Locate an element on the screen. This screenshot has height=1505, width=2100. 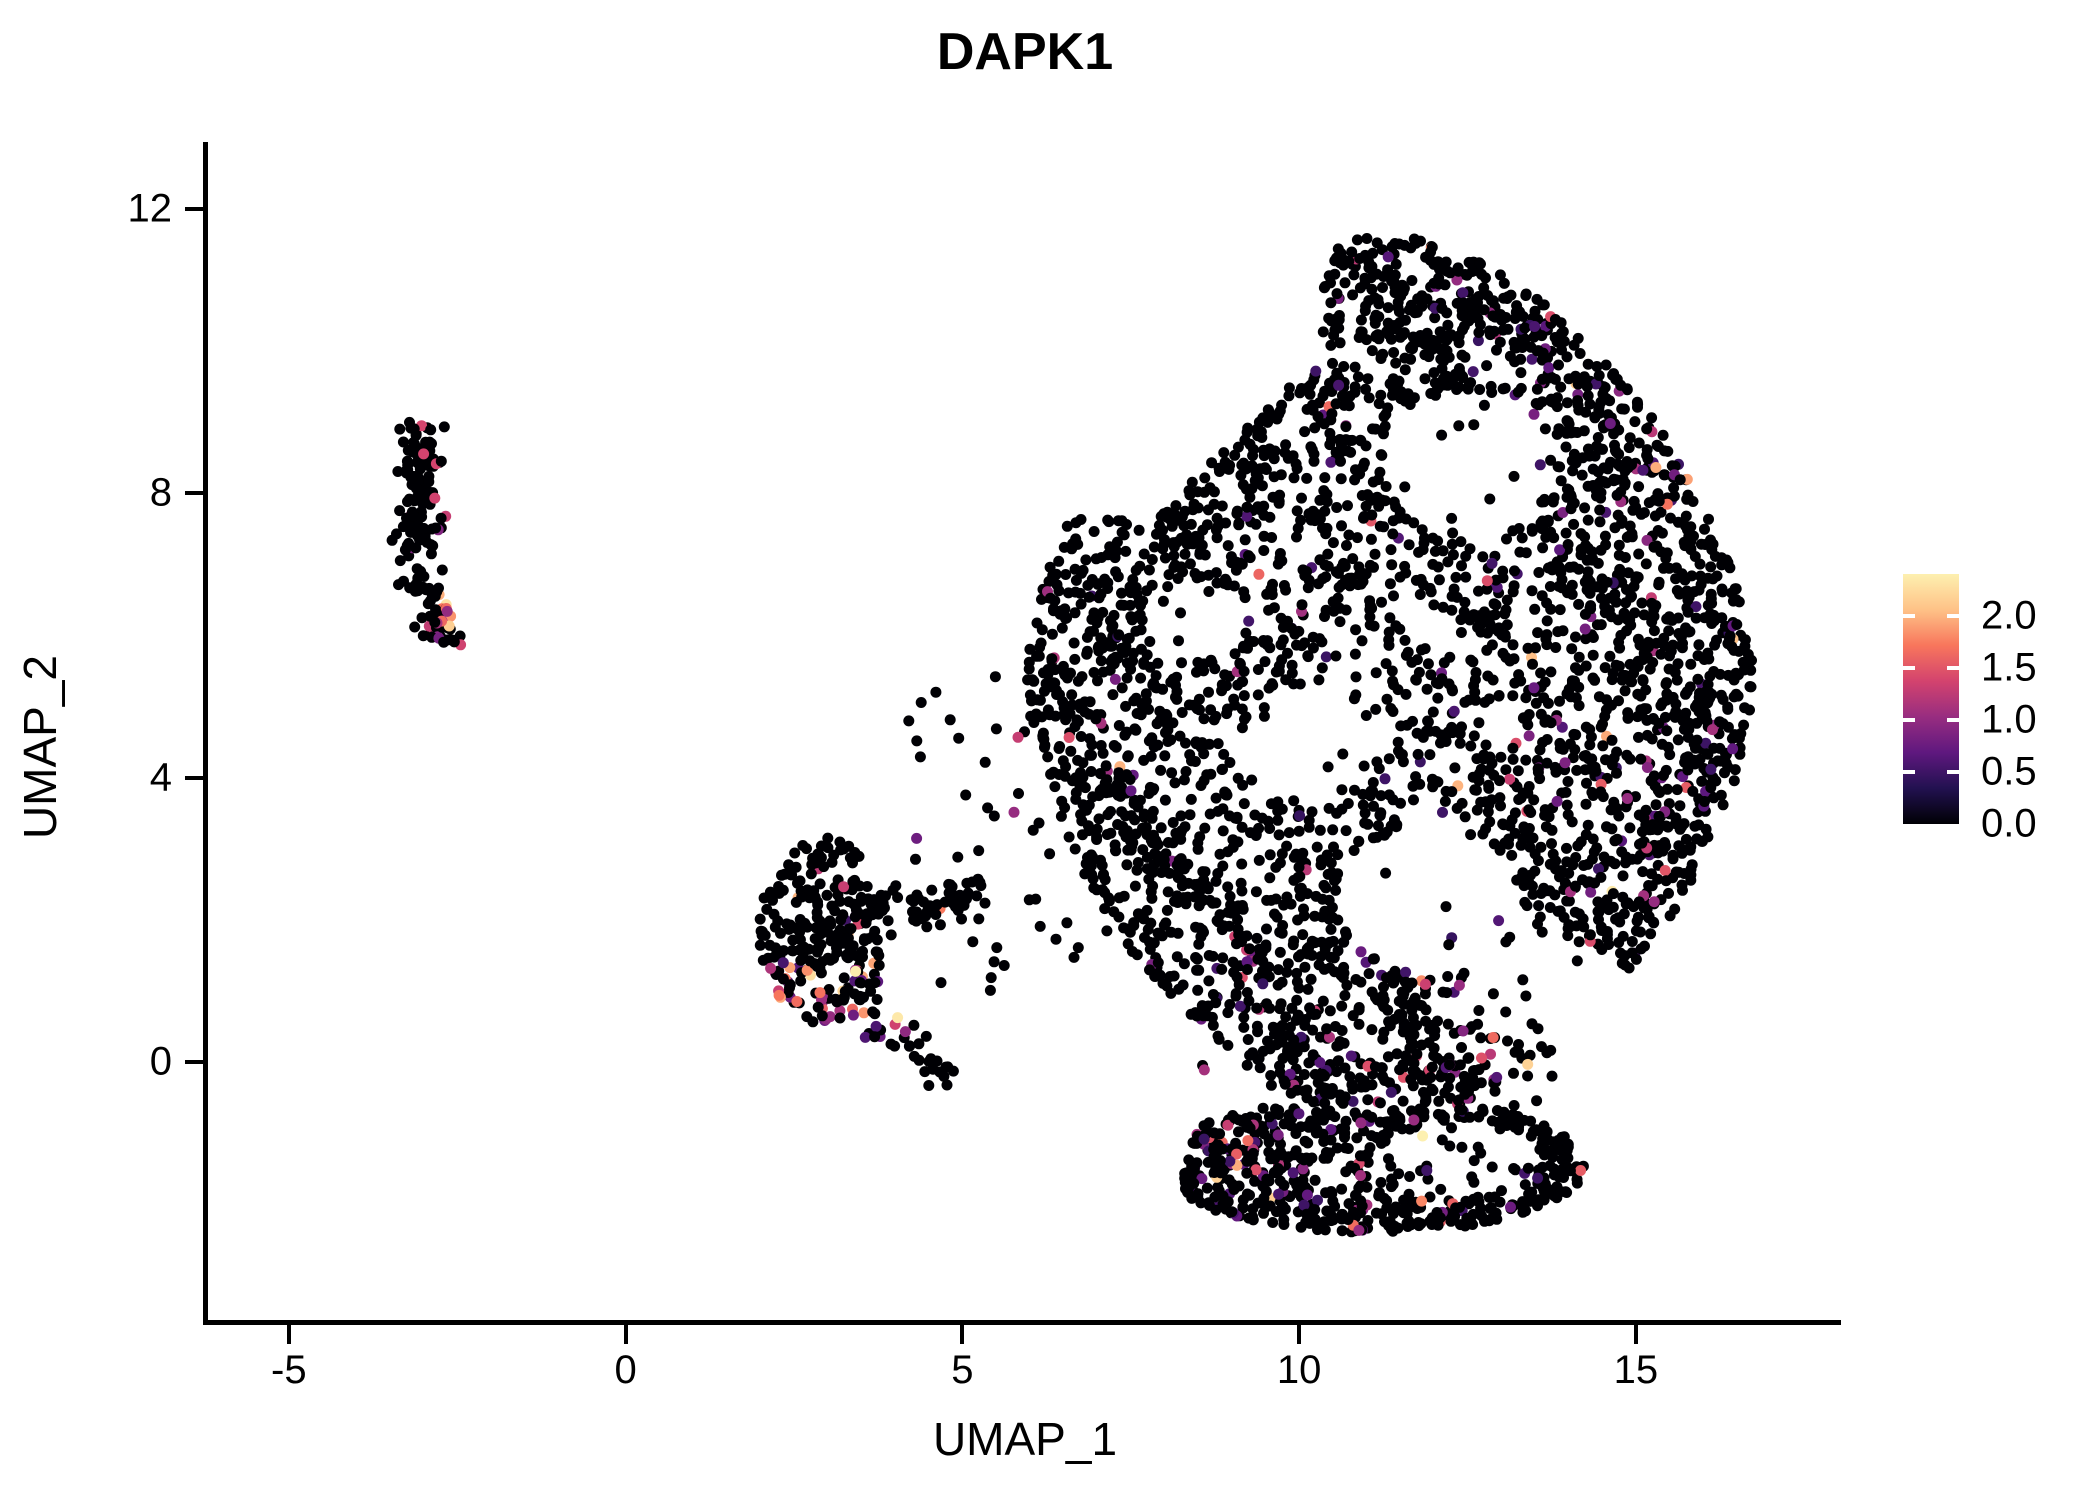
x-tick-label: 15 is located at coordinates (1636, 1370).